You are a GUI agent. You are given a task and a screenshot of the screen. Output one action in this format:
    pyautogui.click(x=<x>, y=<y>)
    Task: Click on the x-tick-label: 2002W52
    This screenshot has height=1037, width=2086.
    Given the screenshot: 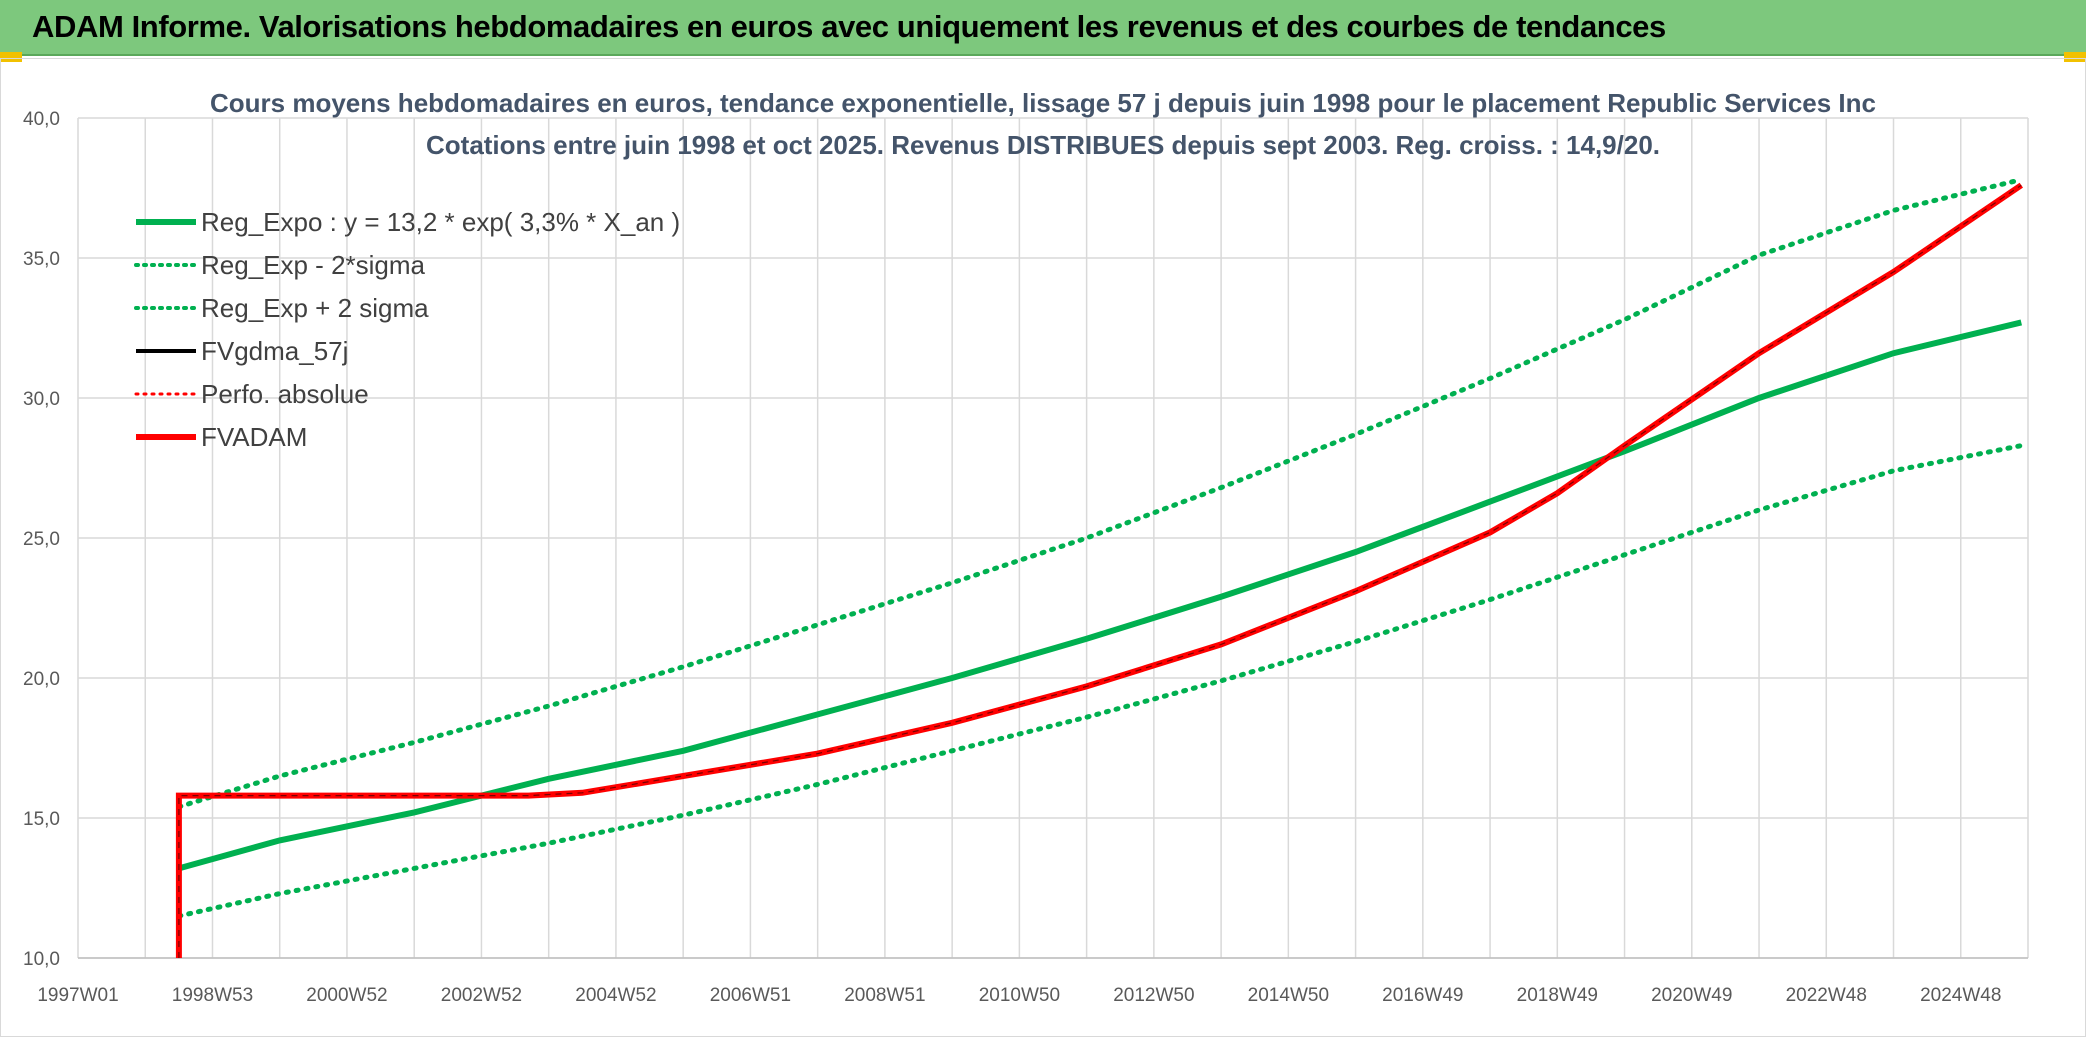 What is the action you would take?
    pyautogui.click(x=481, y=995)
    